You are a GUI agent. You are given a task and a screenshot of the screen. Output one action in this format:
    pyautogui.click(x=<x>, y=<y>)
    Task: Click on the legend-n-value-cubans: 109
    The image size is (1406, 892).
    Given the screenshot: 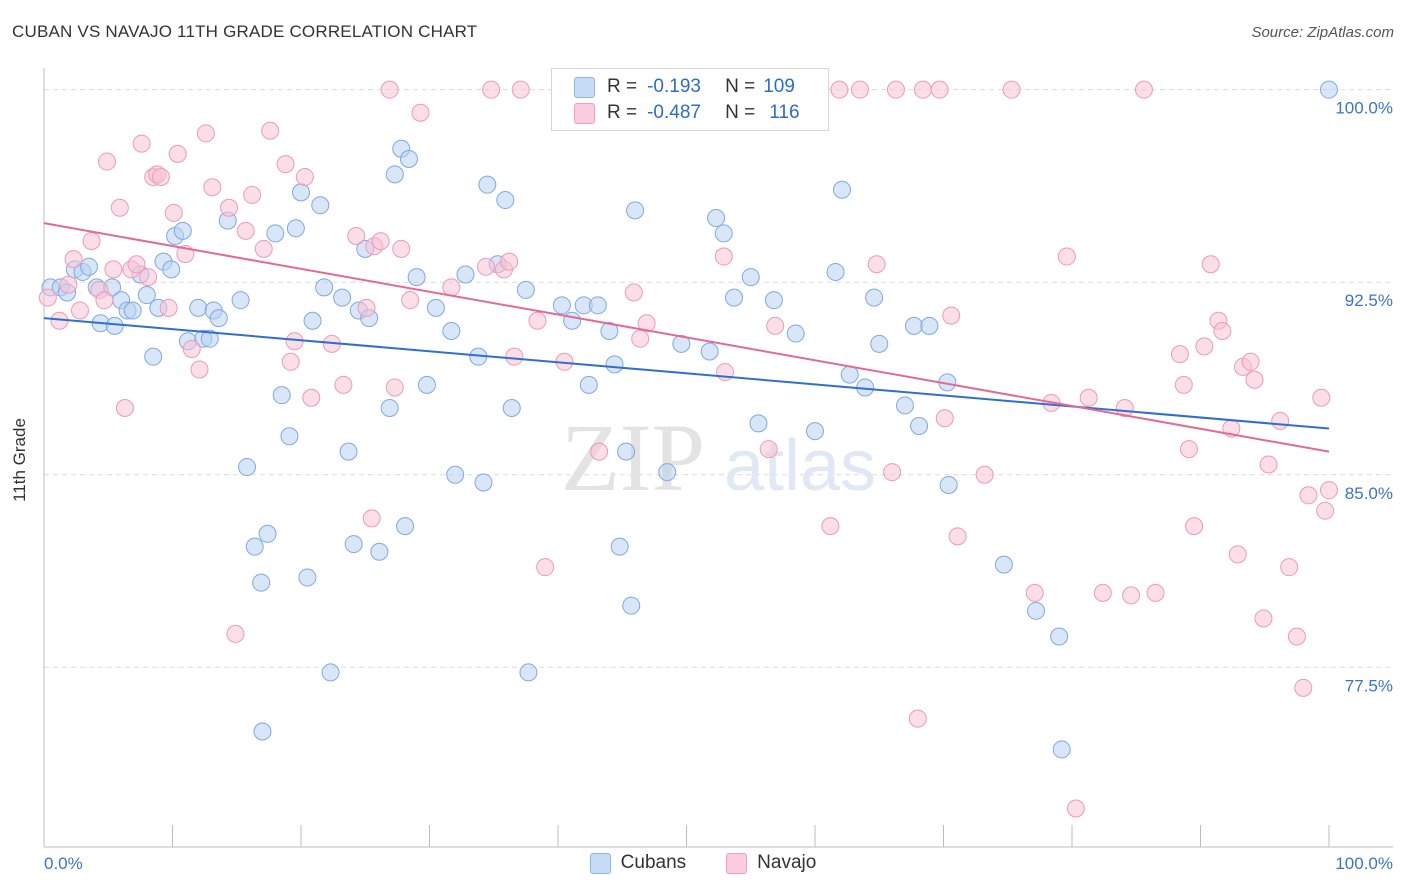 What is the action you would take?
    pyautogui.click(x=779, y=86)
    